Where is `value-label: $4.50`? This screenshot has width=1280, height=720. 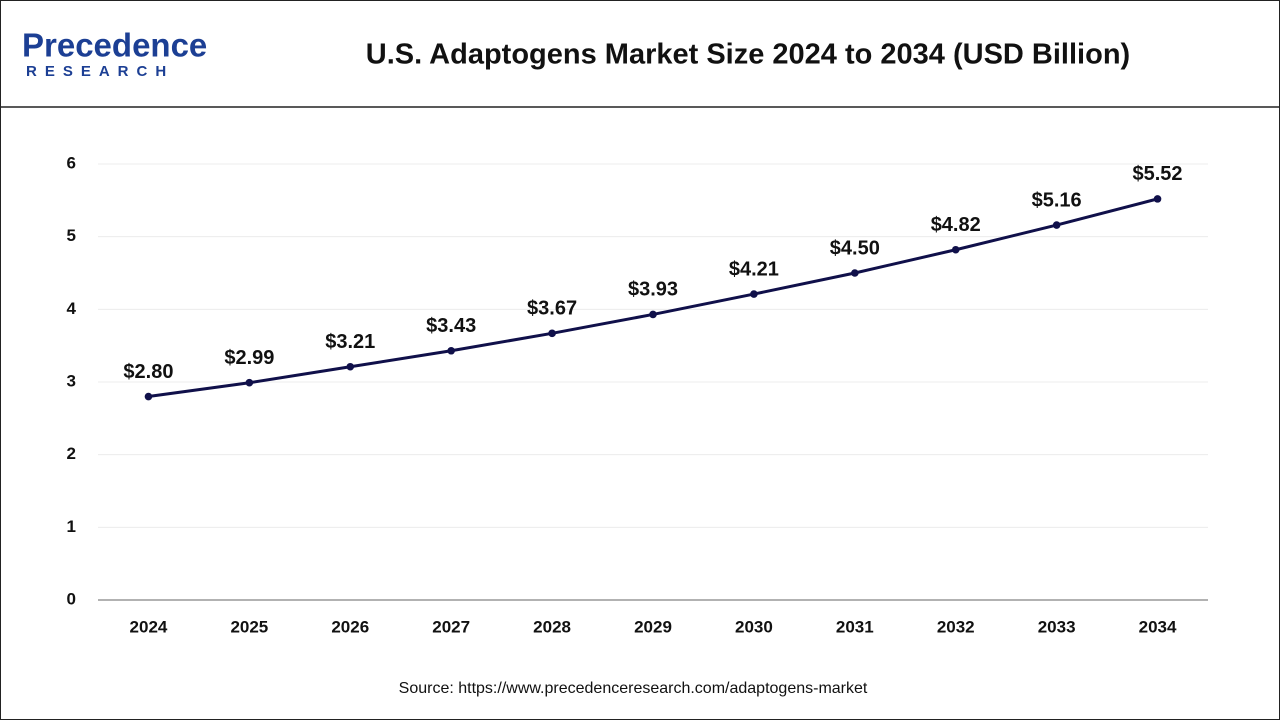
value-label: $4.50 is located at coordinates (855, 248).